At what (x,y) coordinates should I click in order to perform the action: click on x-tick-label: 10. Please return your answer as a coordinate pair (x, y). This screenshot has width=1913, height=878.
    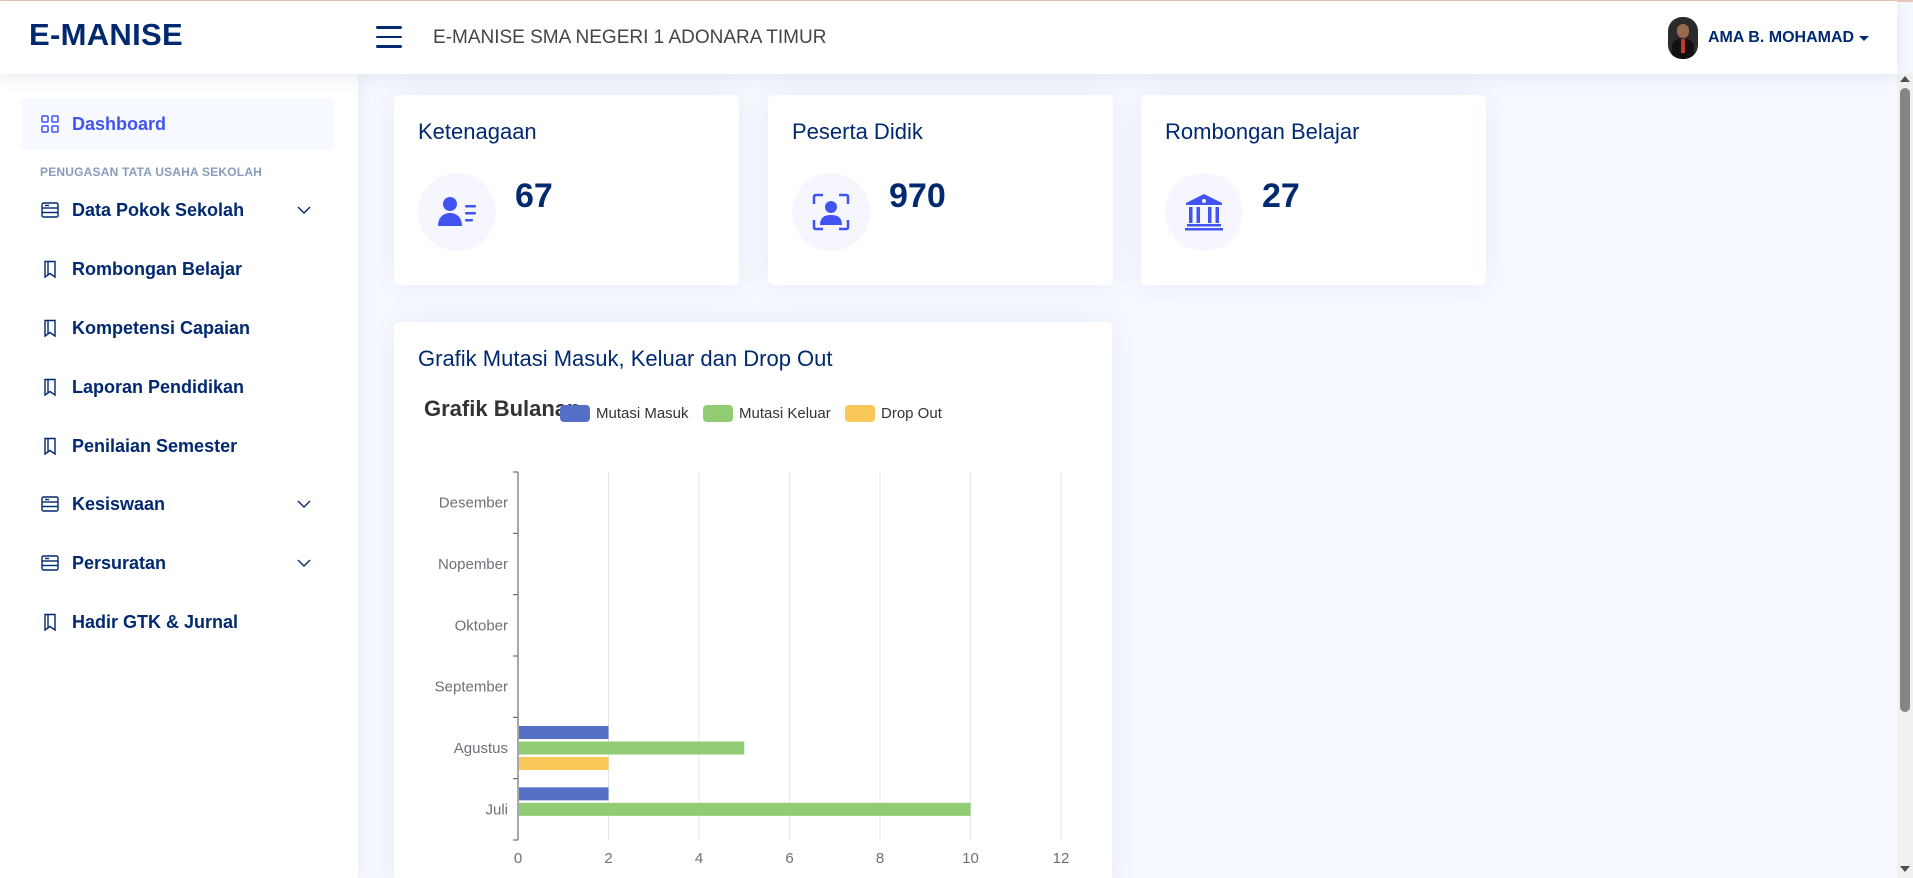
    Looking at the image, I should click on (970, 858).